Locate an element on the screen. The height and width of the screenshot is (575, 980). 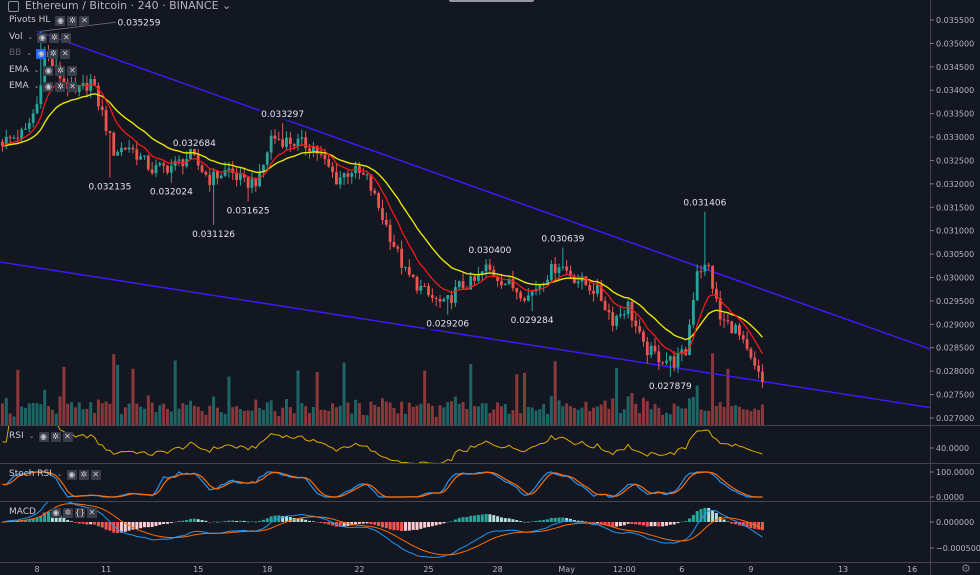
symbol-title: Ethereum / Bitcoin · 240 · BINANCE ⌄ is located at coordinates (119, 6).